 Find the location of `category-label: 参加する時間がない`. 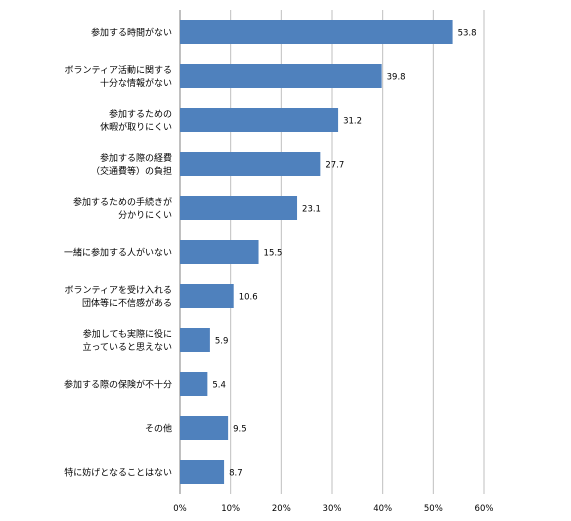

category-label: 参加する時間がない is located at coordinates (131, 33).